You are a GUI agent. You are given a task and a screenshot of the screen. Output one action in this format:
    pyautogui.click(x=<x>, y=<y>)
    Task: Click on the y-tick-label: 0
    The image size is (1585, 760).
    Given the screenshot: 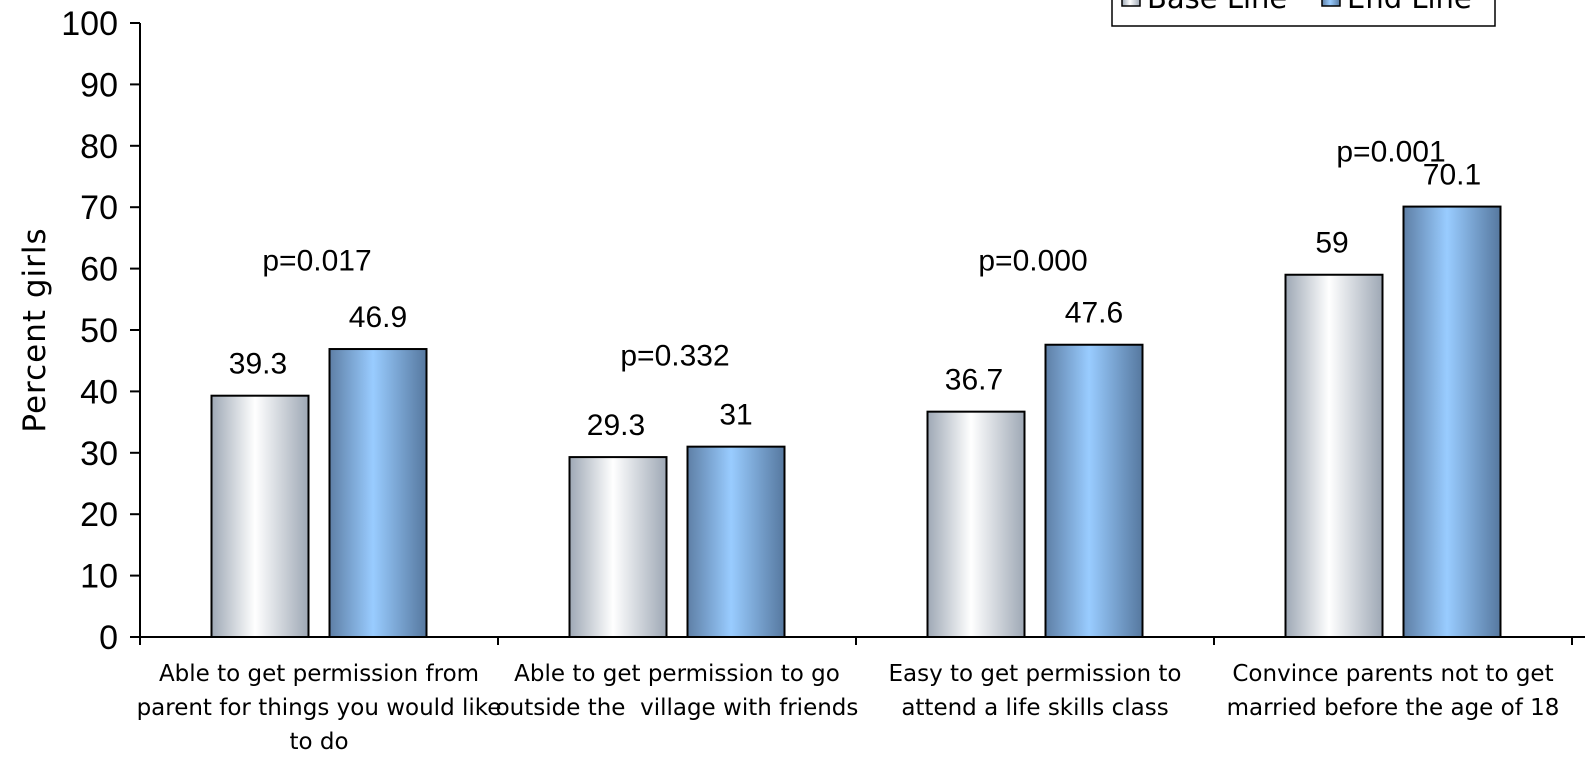 What is the action you would take?
    pyautogui.click(x=108, y=638)
    